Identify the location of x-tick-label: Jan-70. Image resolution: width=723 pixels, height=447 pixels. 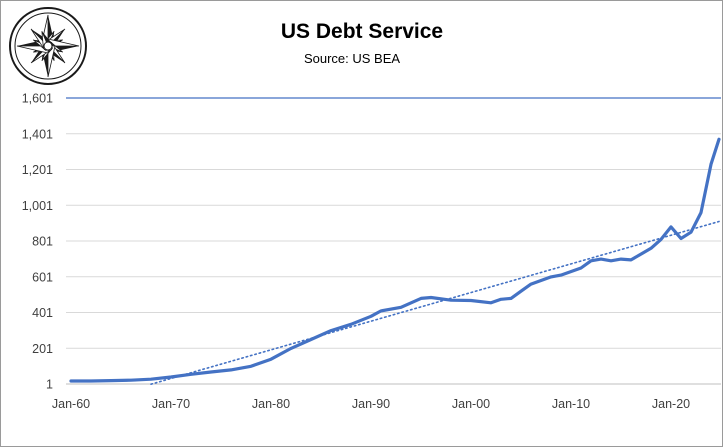
(171, 404).